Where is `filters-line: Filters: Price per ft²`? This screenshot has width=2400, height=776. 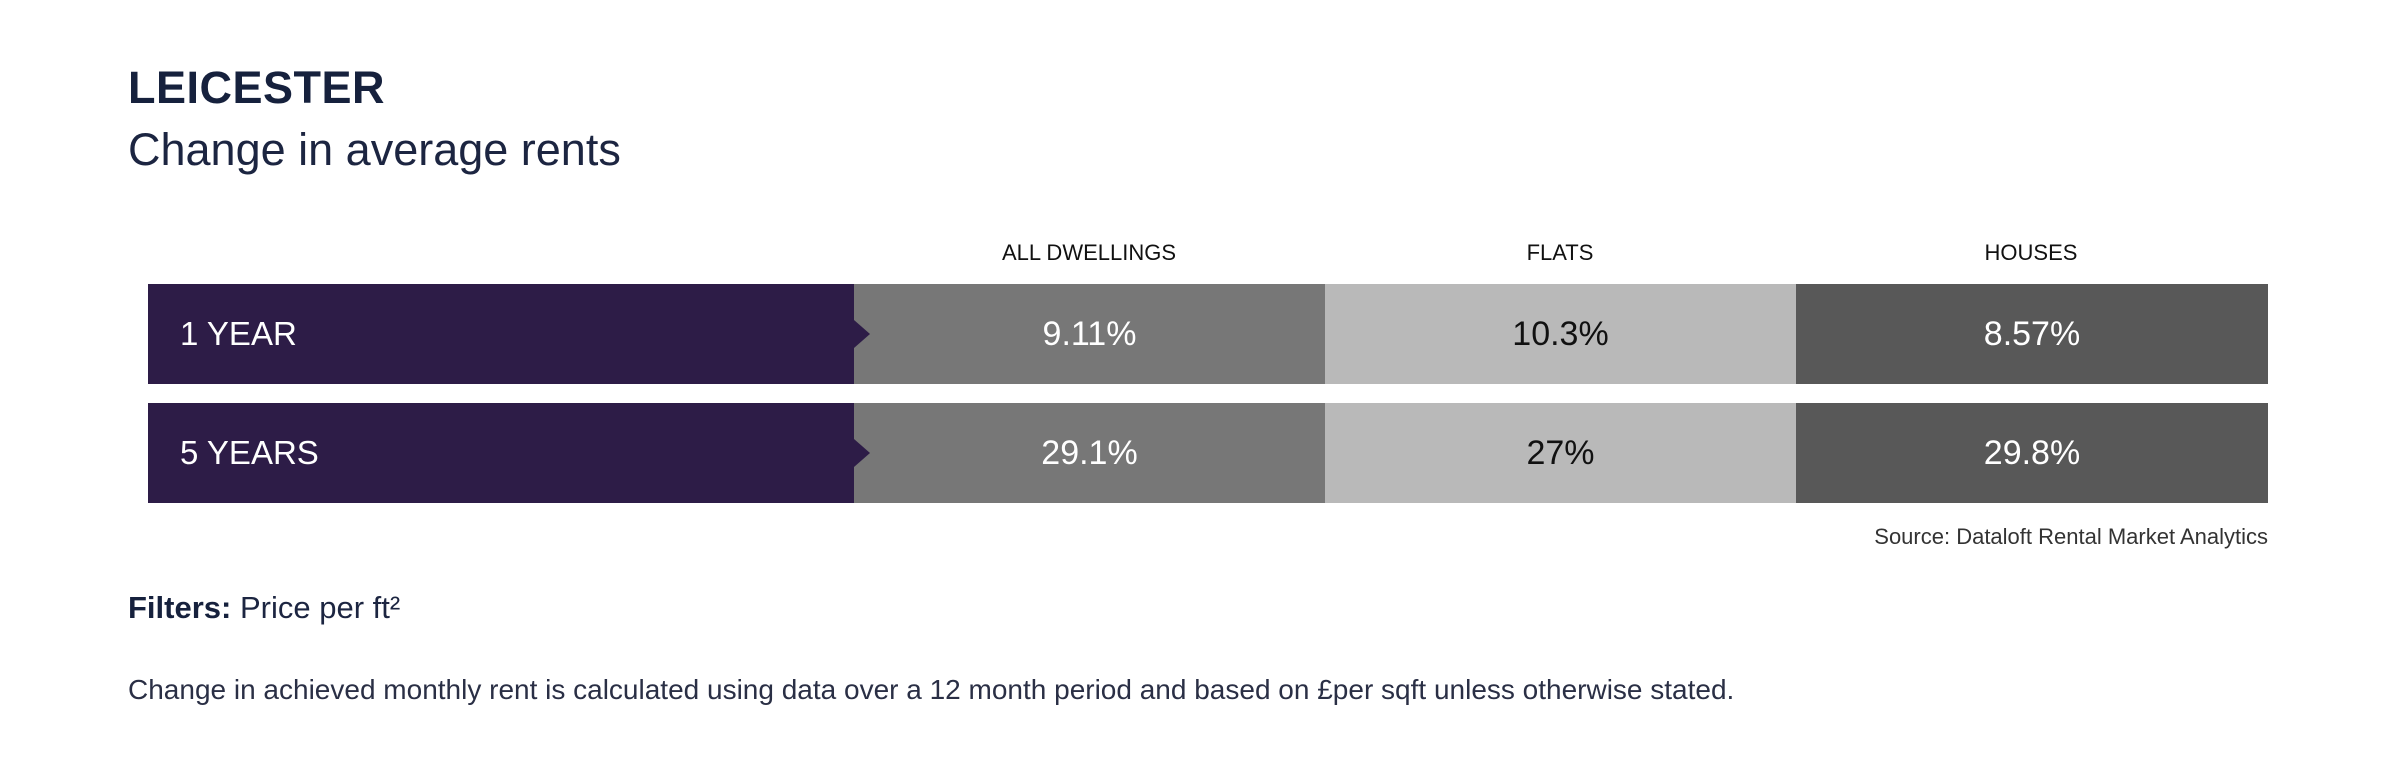
filters-line: Filters: Price per ft² is located at coordinates (264, 608).